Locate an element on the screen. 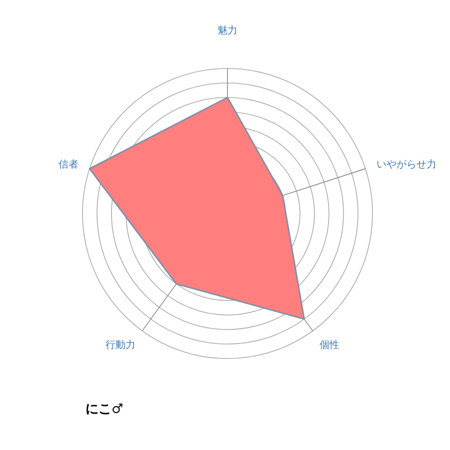  spoke-label: 行動力 is located at coordinates (120, 345).